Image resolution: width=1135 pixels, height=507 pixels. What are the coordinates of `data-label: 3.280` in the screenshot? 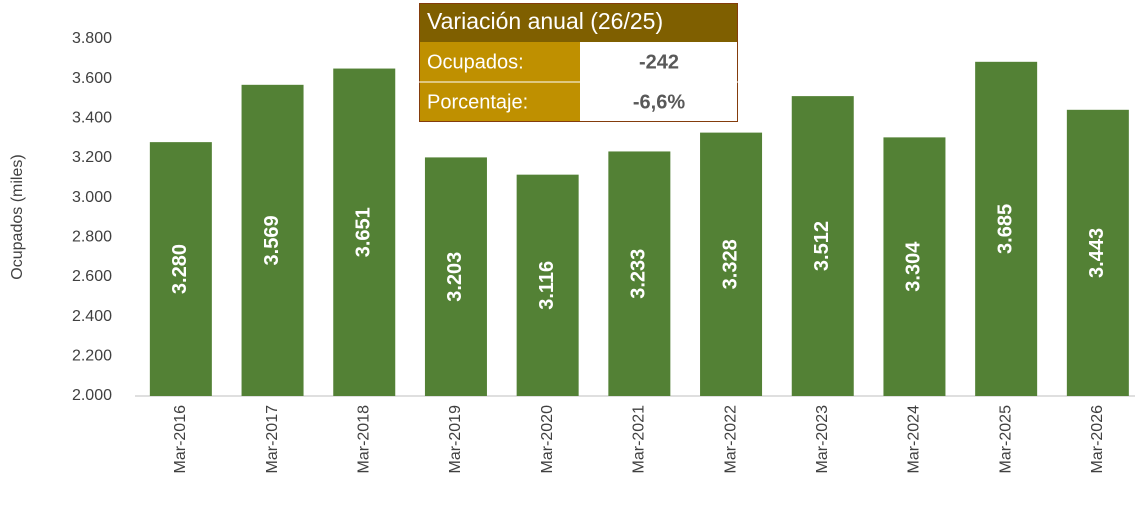 It's located at (180, 269).